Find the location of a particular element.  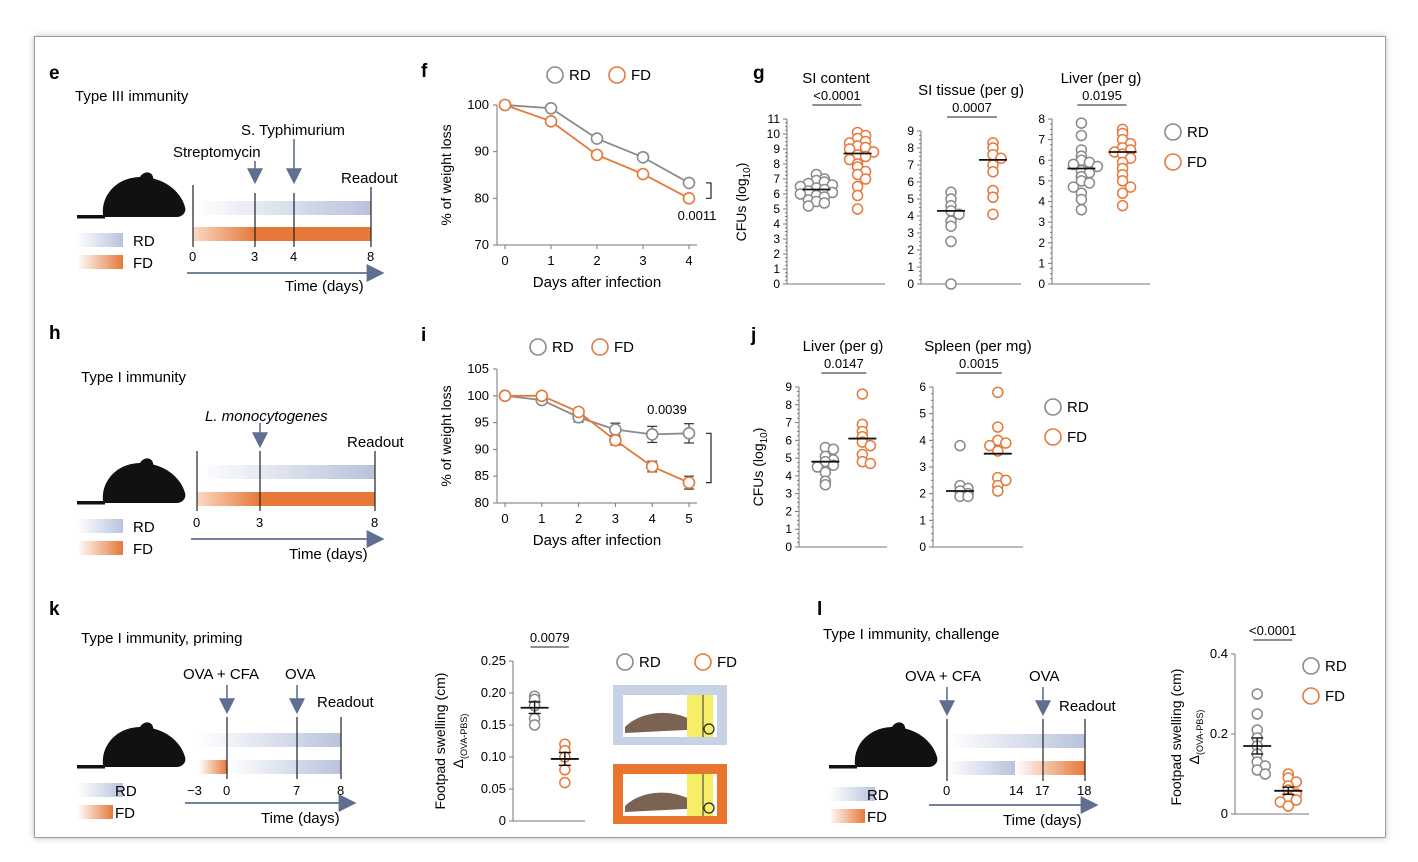

x-tick-label: 0 is located at coordinates (504, 260).